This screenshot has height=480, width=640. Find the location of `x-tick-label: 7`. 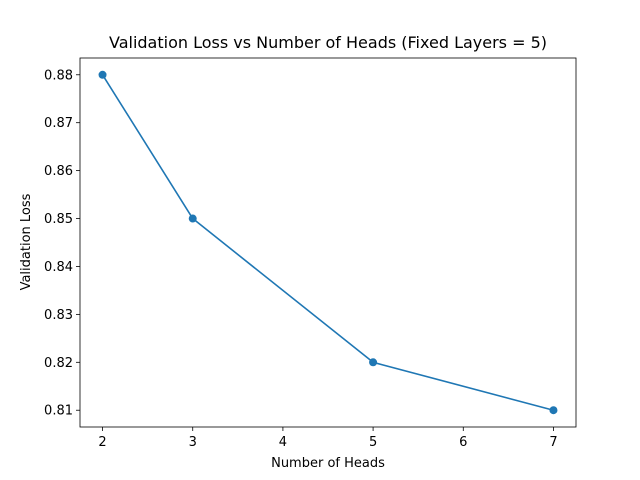

x-tick-label: 7 is located at coordinates (553, 442).